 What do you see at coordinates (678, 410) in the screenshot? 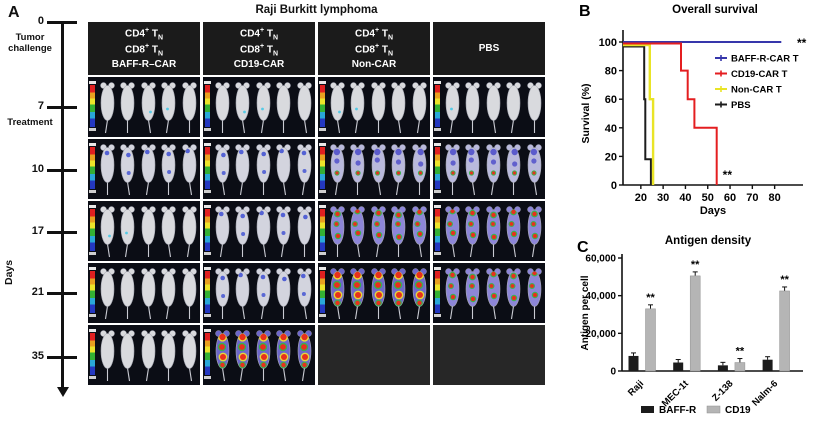
I see `legend-label-baffr: BAFF-R` at bounding box center [678, 410].